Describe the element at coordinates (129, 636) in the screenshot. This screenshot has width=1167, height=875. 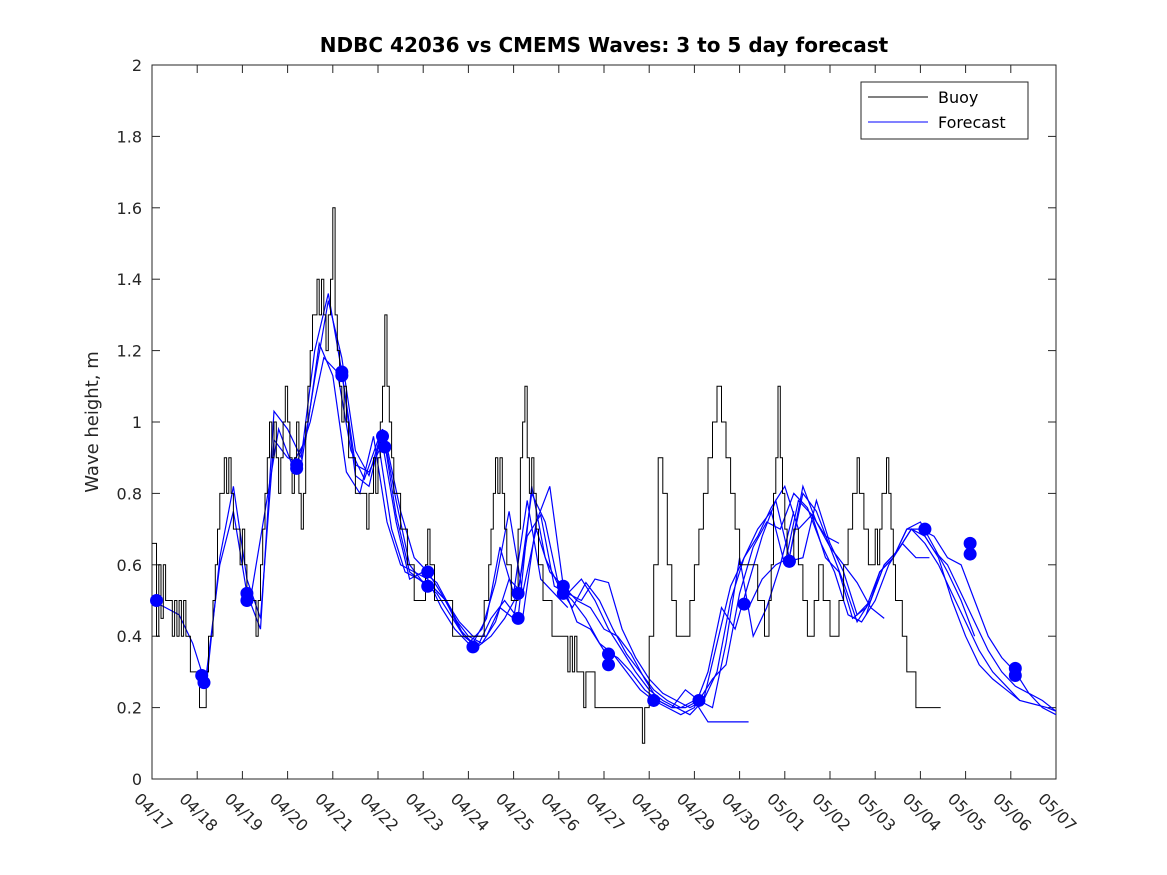
I see `y-tick-label: 0.4` at that location.